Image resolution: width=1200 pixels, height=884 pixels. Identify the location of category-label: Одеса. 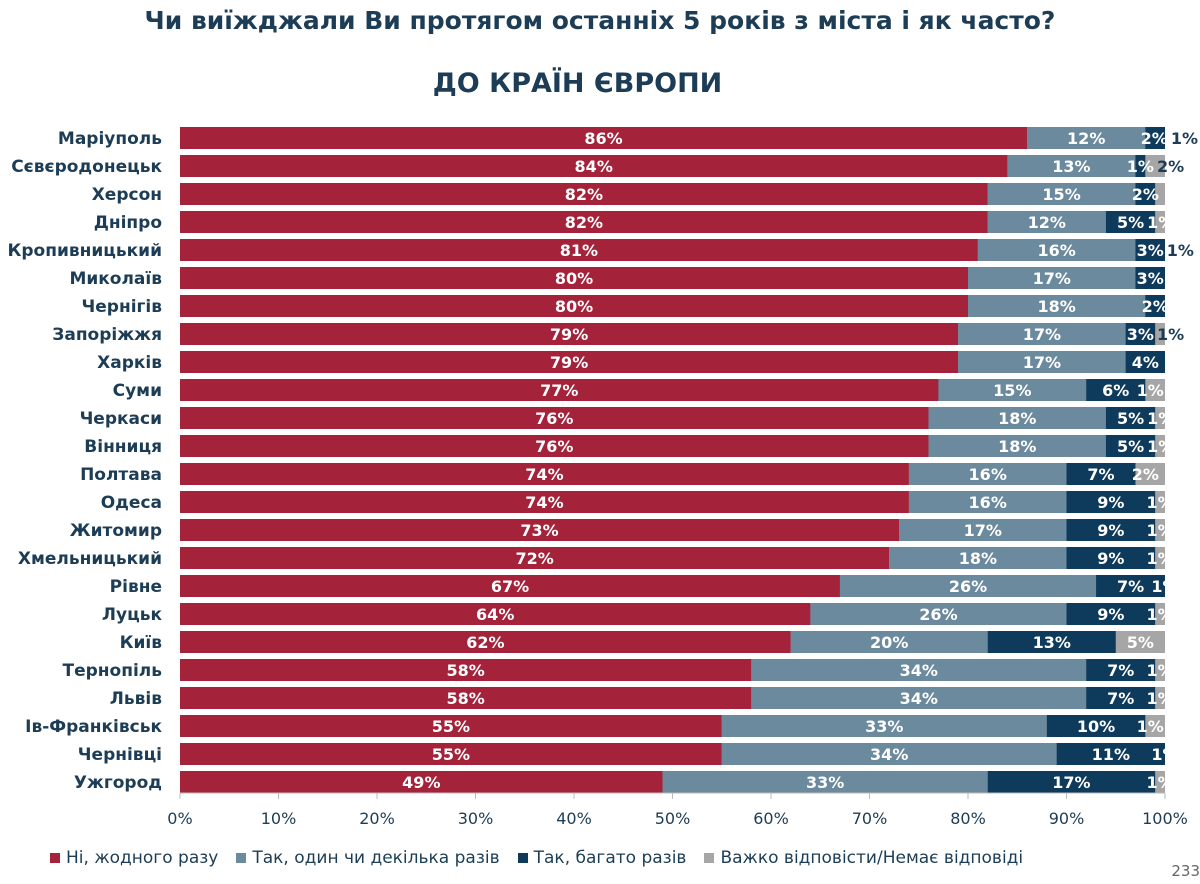
(131, 503).